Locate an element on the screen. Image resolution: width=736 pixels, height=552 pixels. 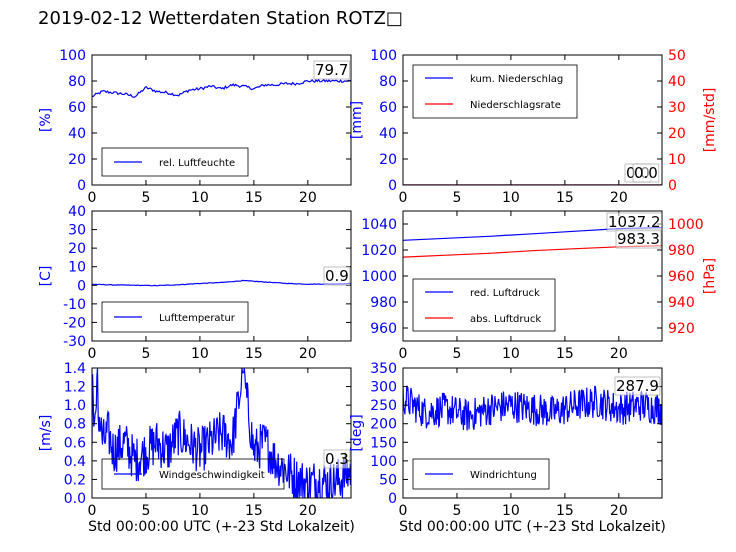
legend-label: kum. Niederschlag is located at coordinates (516, 79).